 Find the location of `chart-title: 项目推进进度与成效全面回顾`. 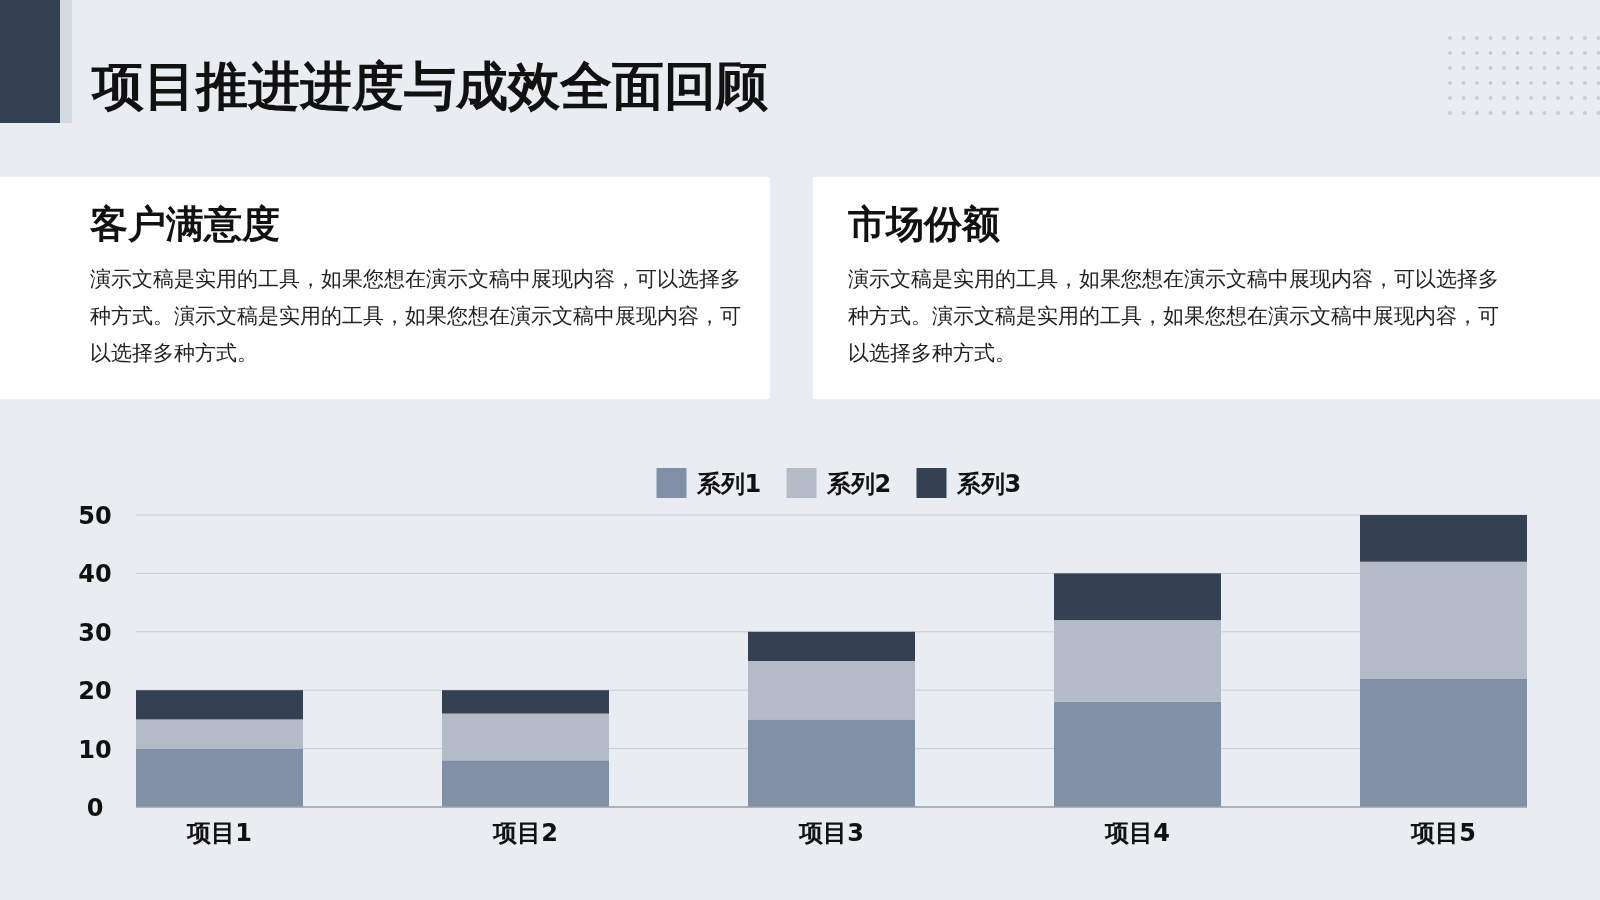

chart-title: 项目推进进度与成效全面回顾 is located at coordinates (430, 86).